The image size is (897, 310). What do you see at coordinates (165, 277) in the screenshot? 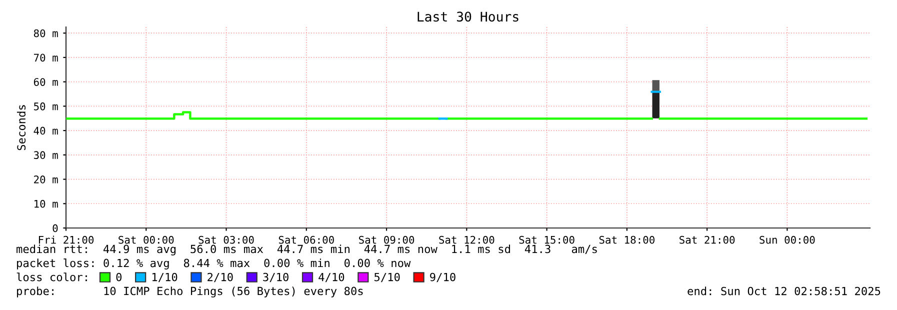
I see `legend-label: 1/10` at bounding box center [165, 277].